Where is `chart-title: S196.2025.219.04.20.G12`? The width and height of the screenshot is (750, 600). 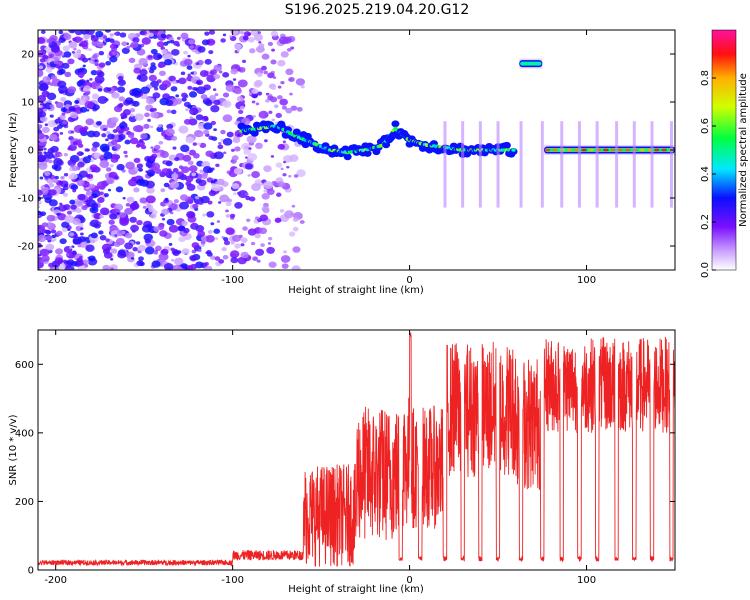 chart-title: S196.2025.219.04.20.G12 is located at coordinates (377, 10).